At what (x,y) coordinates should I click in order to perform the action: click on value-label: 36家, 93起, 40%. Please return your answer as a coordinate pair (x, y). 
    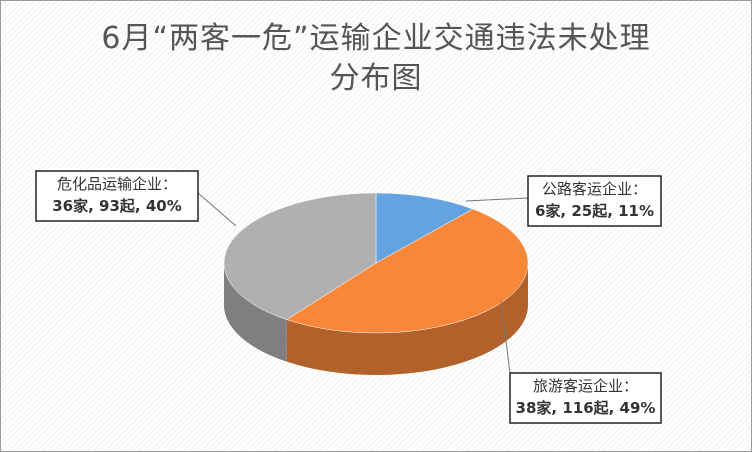
    Looking at the image, I should click on (117, 206).